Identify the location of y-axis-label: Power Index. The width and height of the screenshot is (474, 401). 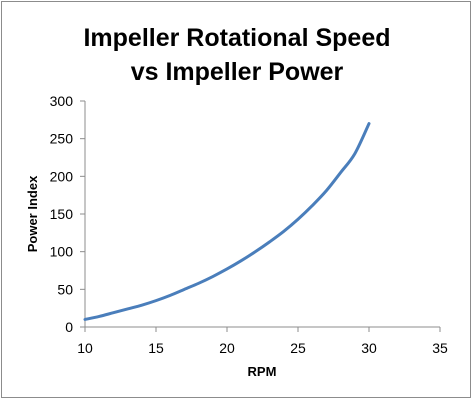
(32, 213).